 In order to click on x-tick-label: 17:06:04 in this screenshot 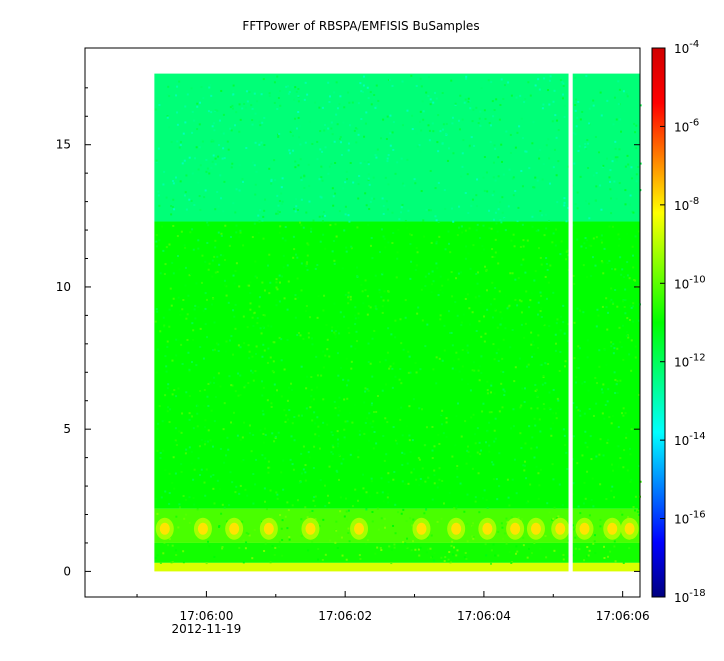, I will do `click(484, 616)`.